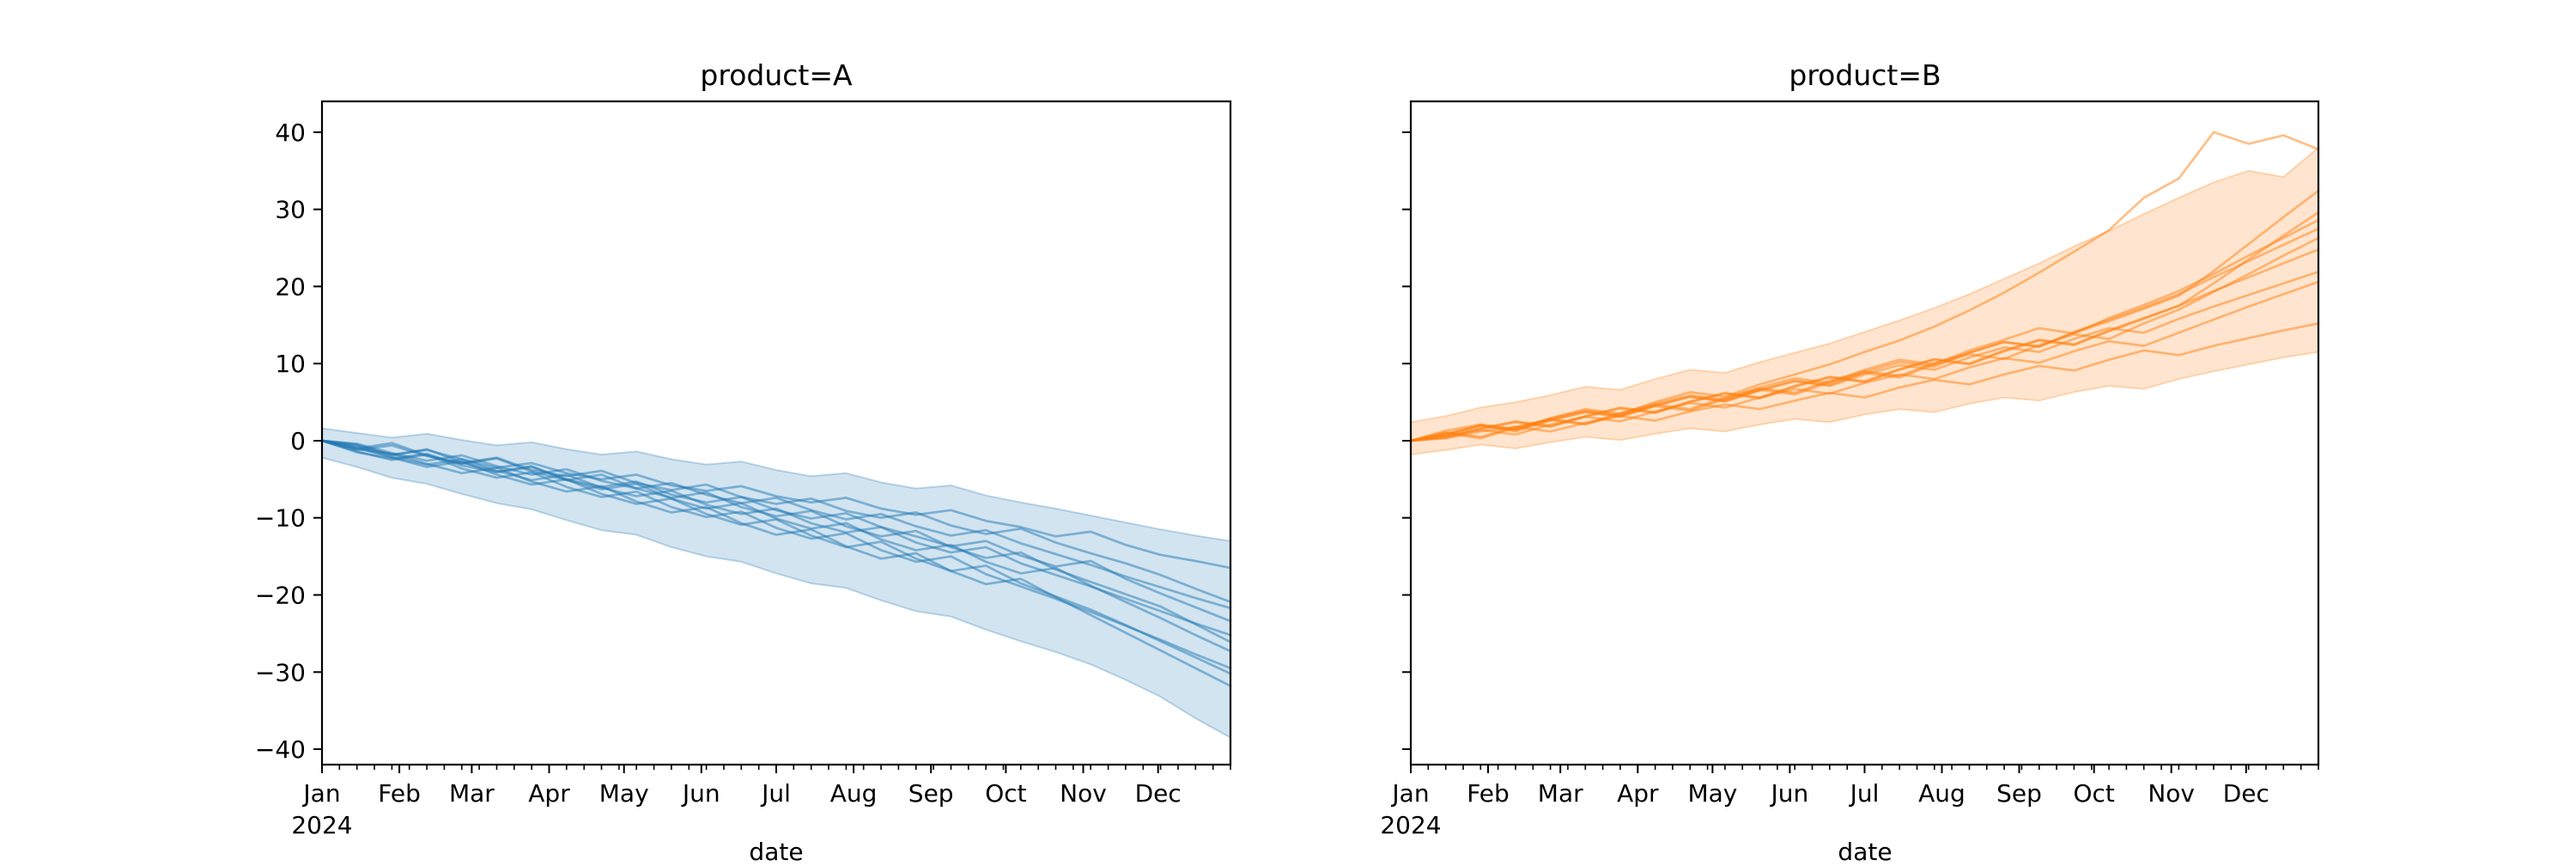 This screenshot has width=2576, height=866. Describe the element at coordinates (777, 75) in the screenshot. I see `panel-a-title: product=A` at that location.